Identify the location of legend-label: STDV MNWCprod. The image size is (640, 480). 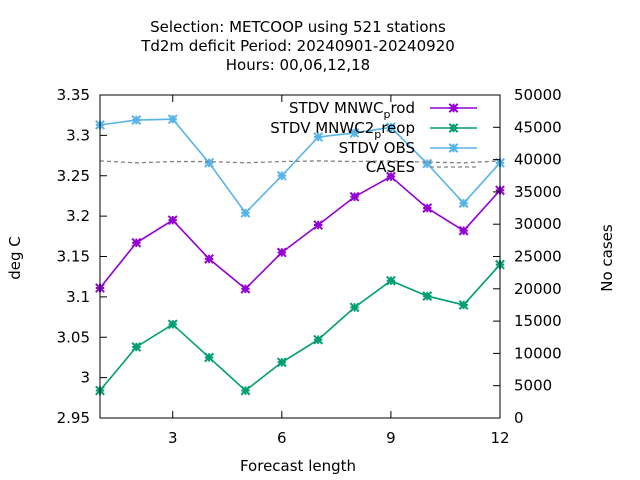
(352, 110).